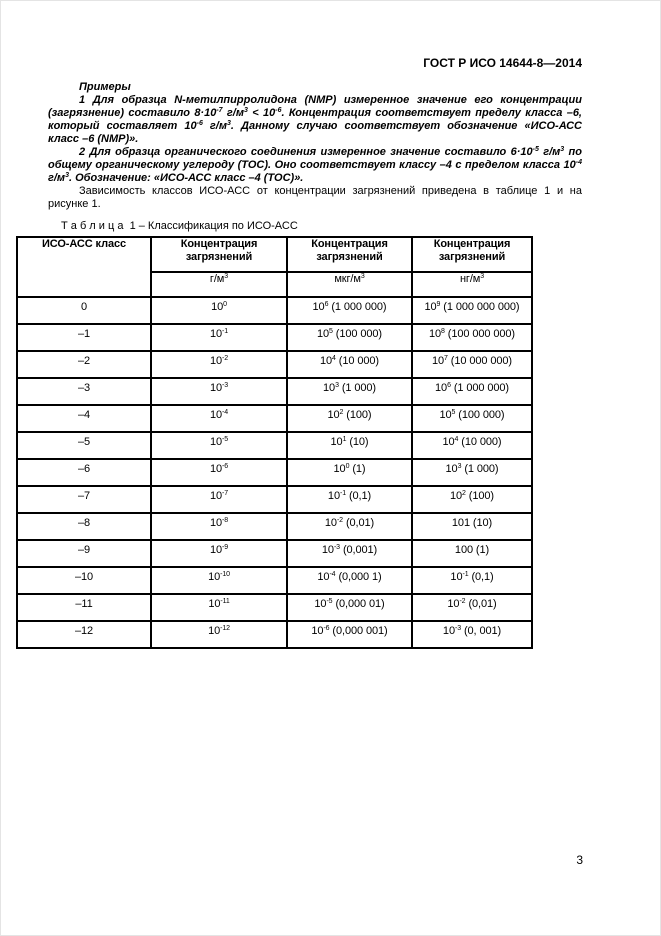 This screenshot has width=661, height=936. Describe the element at coordinates (84, 580) in the screenshot. I see `class-cell: –10` at that location.